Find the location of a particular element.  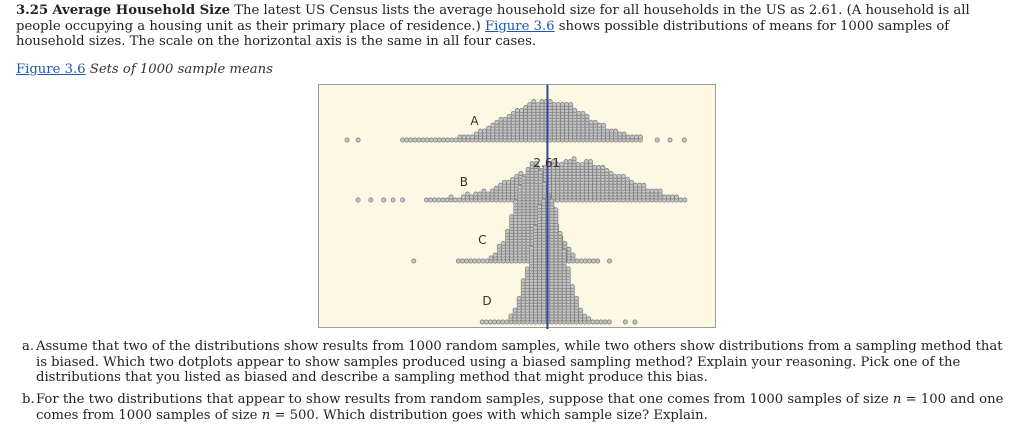

series-label-B: B is located at coordinates (464, 182).